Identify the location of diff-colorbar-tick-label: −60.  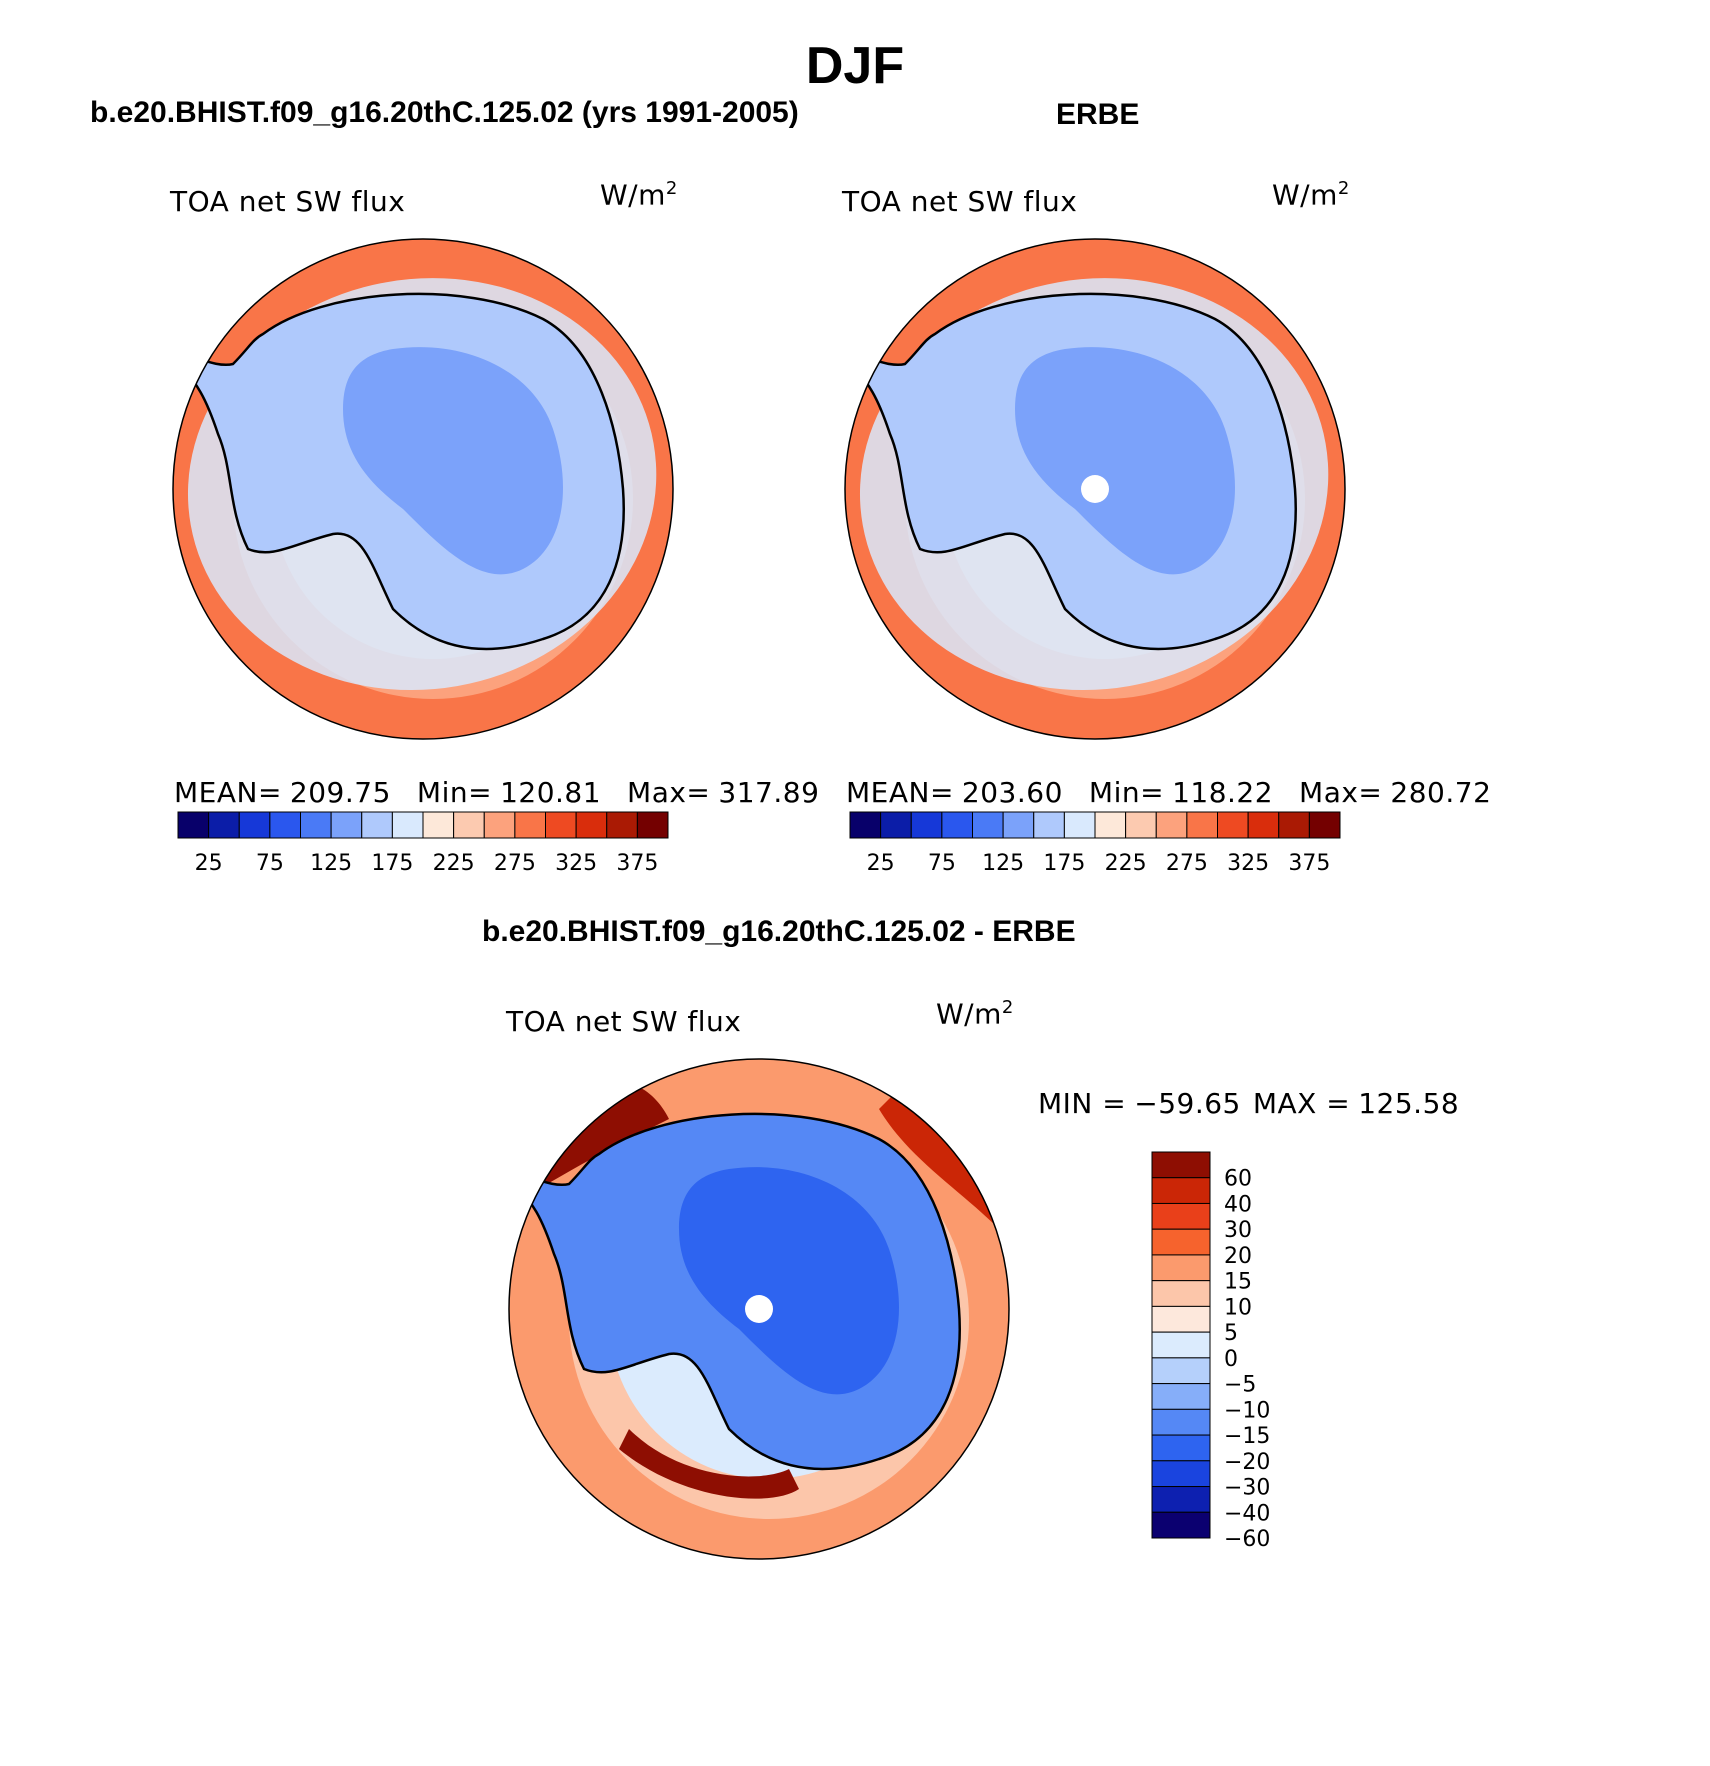
(1247, 1537).